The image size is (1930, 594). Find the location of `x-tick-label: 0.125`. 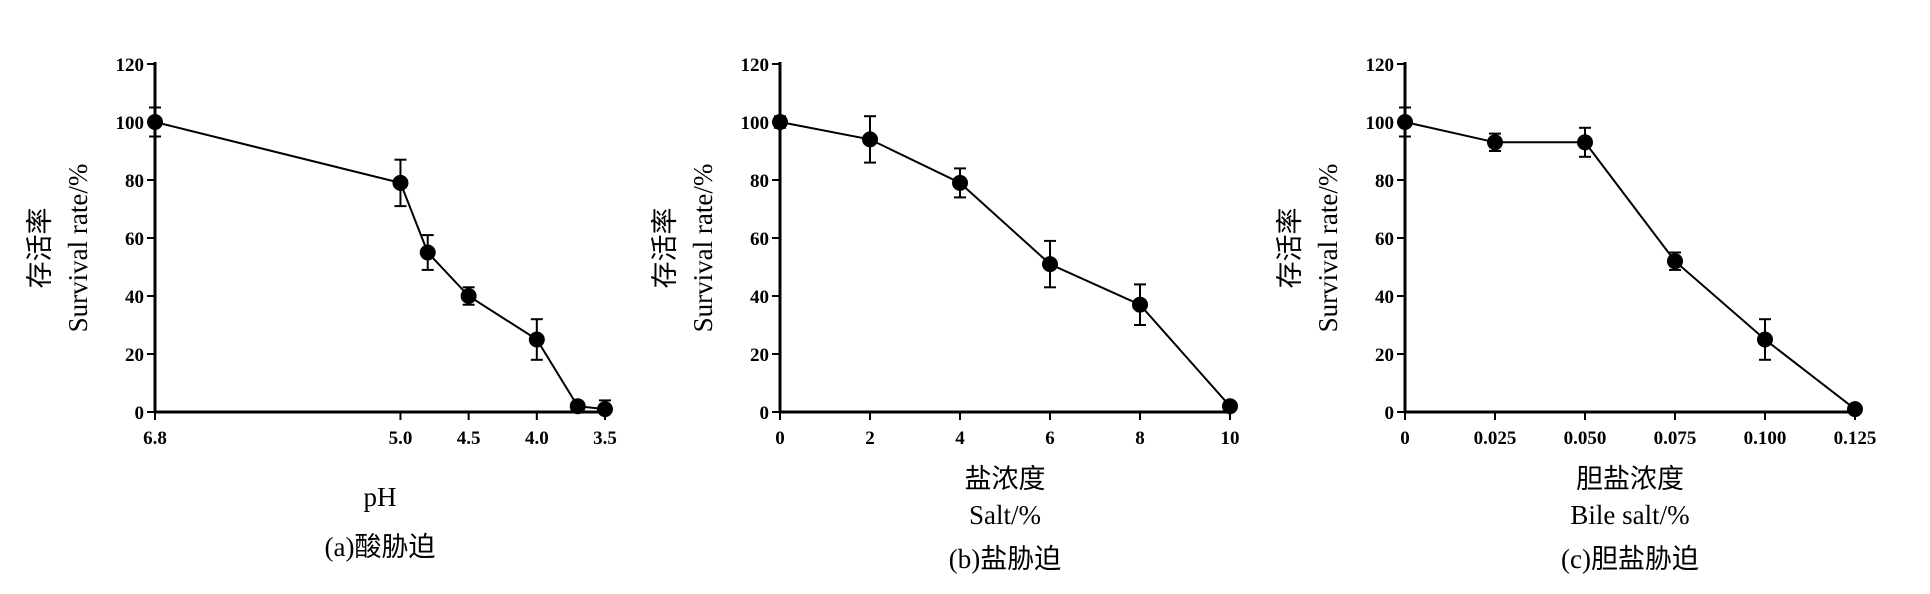

x-tick-label: 0.125 is located at coordinates (1855, 438).